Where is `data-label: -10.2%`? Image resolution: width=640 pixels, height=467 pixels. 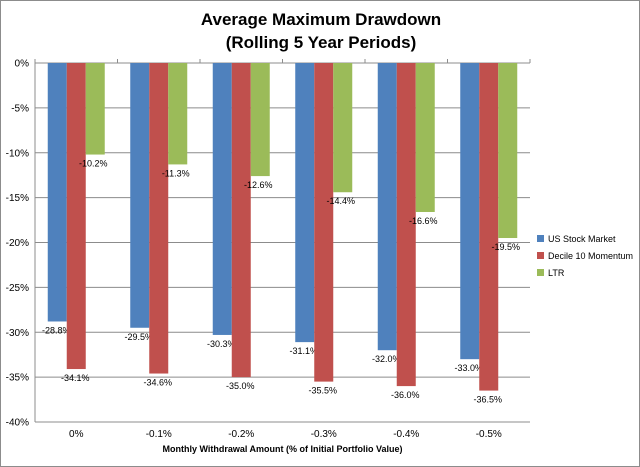 data-label: -10.2% is located at coordinates (93, 164).